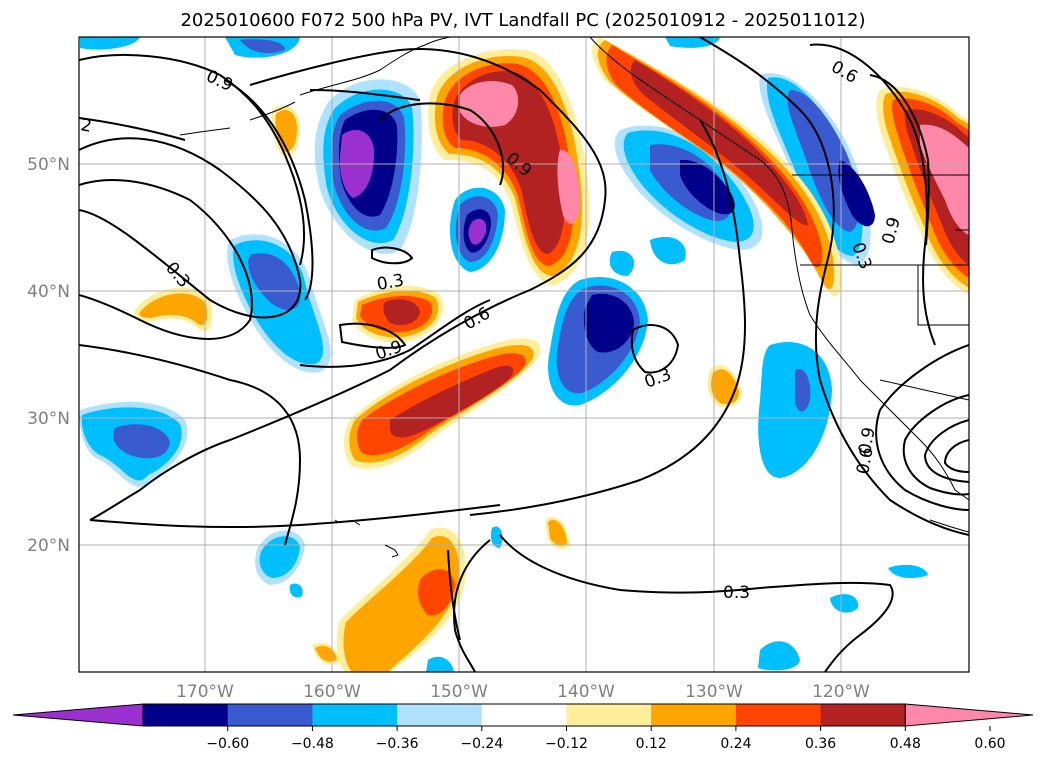 The image size is (1047, 765). I want to click on lon-tick-label: 140°W, so click(586, 692).